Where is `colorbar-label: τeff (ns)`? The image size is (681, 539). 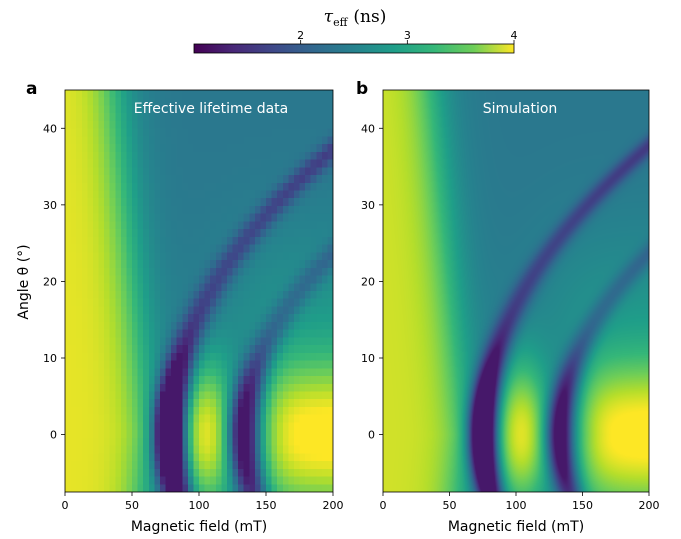
colorbar-label: τeff (ns) is located at coordinates (355, 18).